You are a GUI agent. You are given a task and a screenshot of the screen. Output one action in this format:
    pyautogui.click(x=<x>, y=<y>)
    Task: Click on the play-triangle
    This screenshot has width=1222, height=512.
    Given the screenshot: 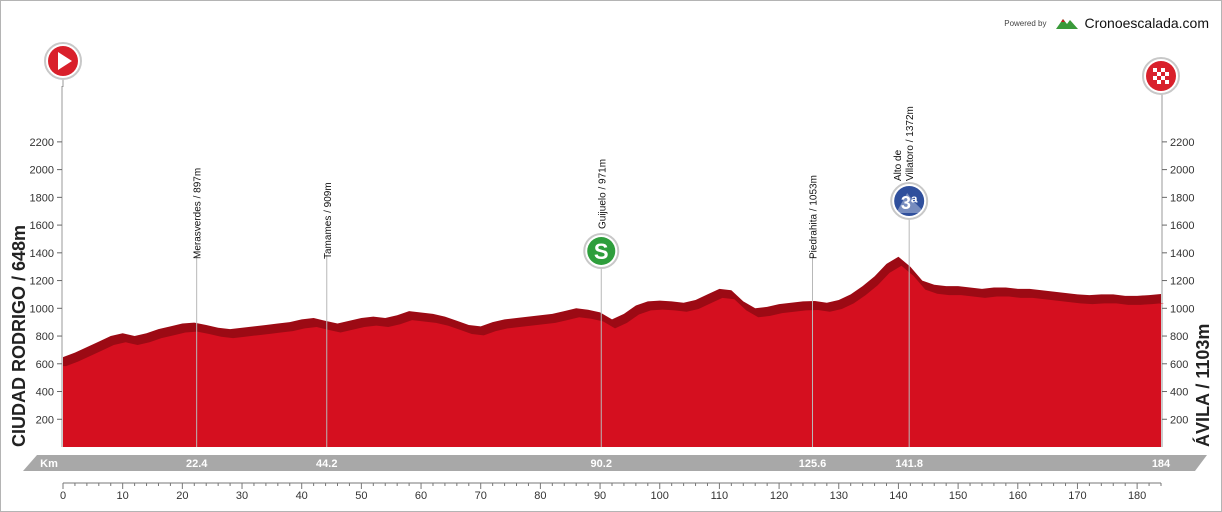 What is the action you would take?
    pyautogui.click(x=65, y=61)
    